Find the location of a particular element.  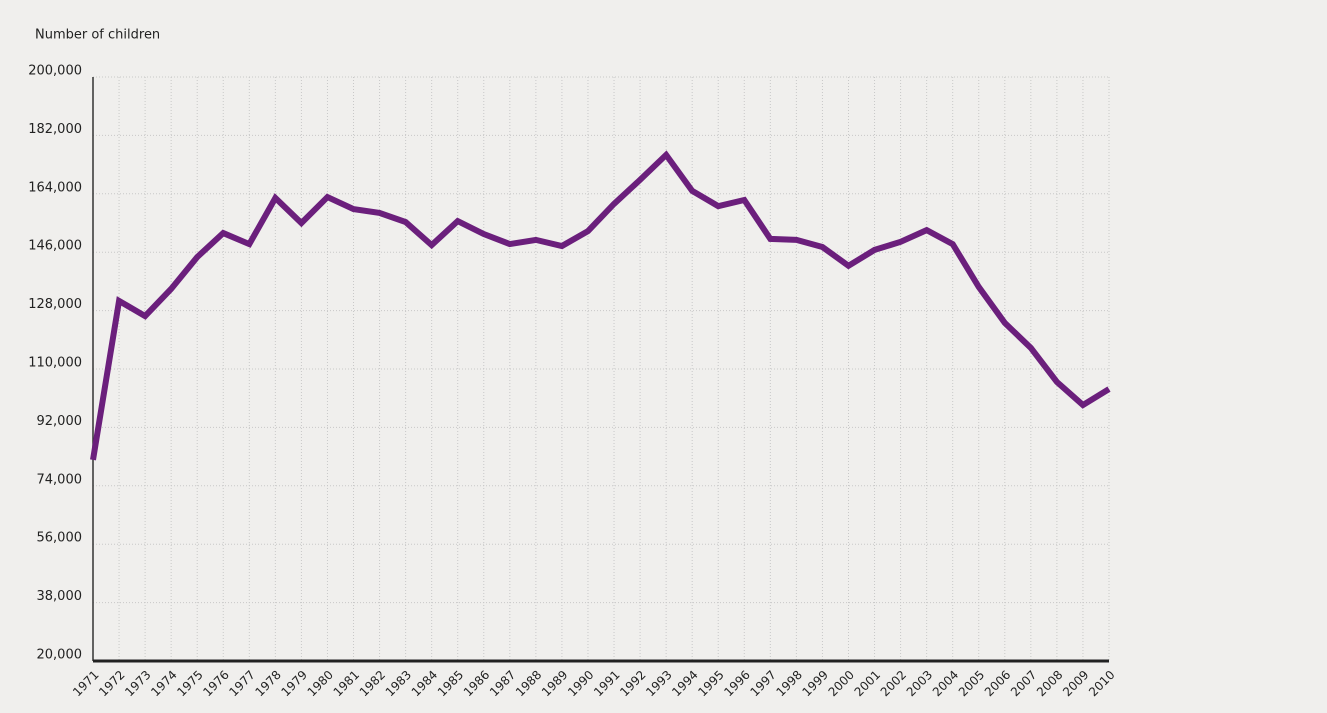

y-axis-label: Number of children is located at coordinates (97, 35).